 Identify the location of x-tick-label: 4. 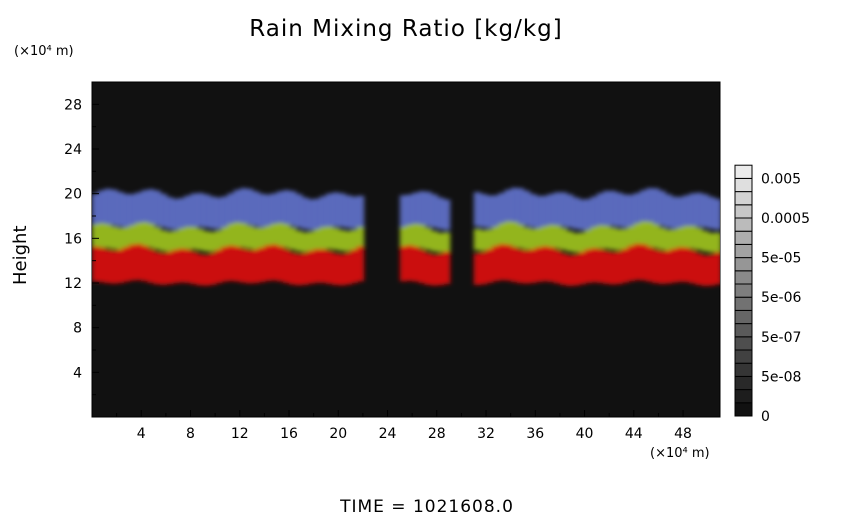
(141, 434).